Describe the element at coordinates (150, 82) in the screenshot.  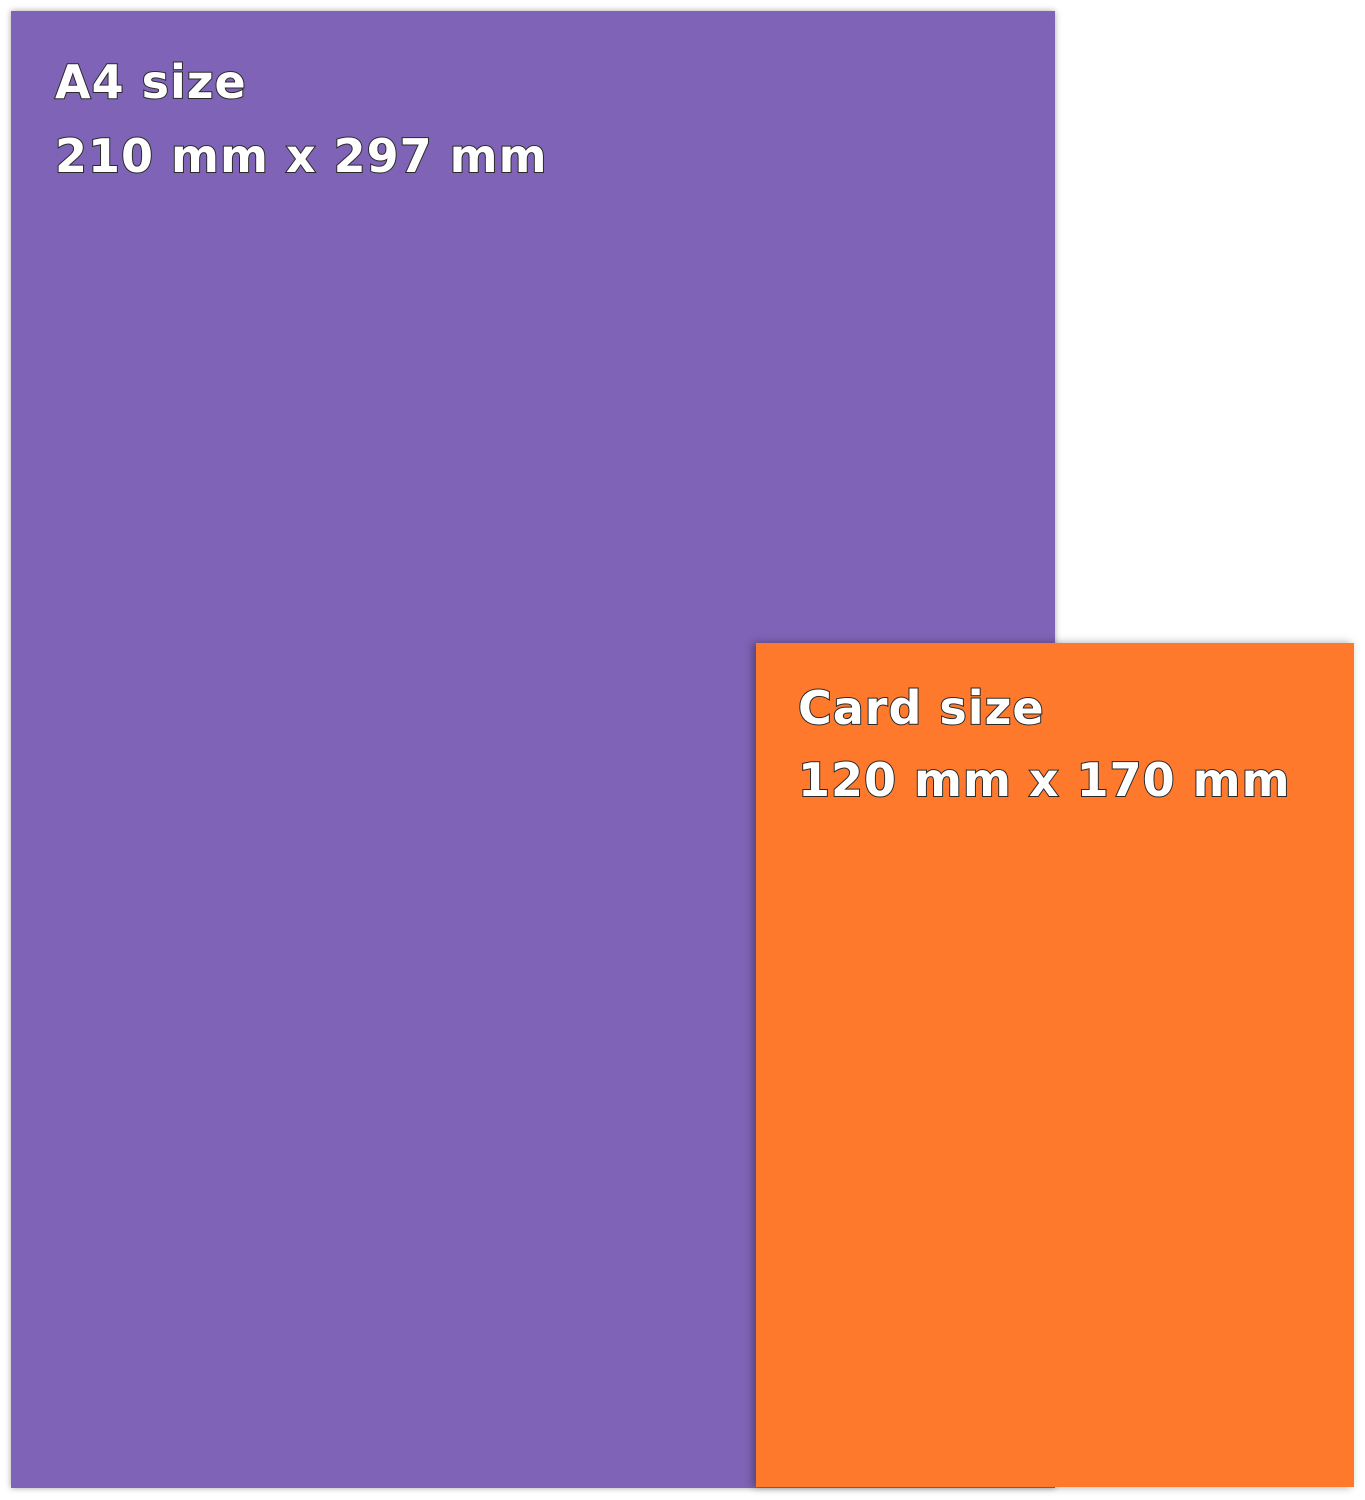
I see `a4-title: A4 size` at that location.